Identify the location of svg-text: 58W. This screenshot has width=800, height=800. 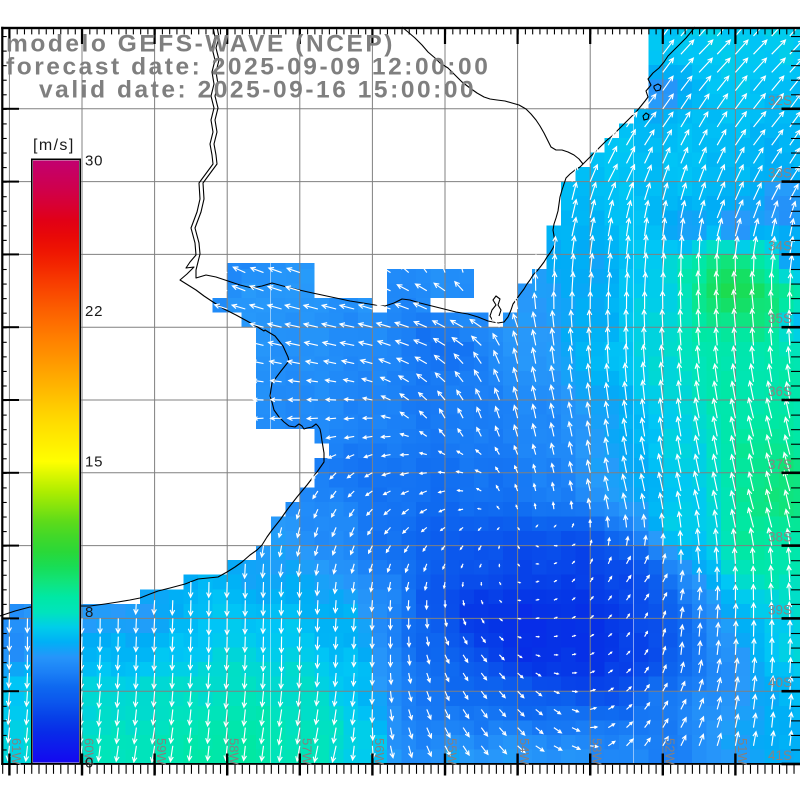
(234, 751).